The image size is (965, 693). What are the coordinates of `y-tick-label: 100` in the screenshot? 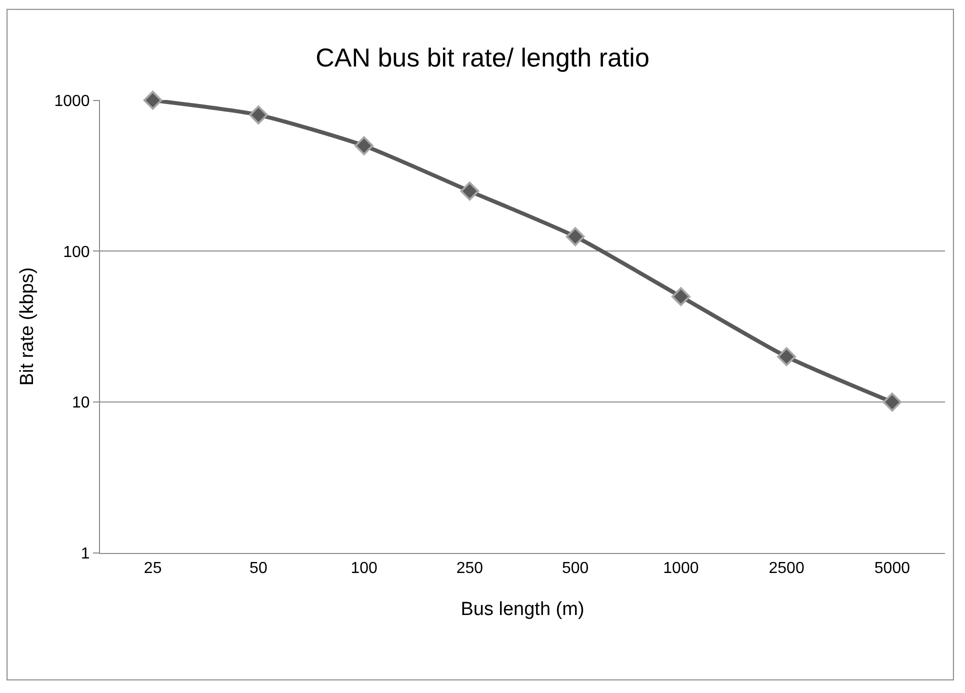 It's located at (76, 252).